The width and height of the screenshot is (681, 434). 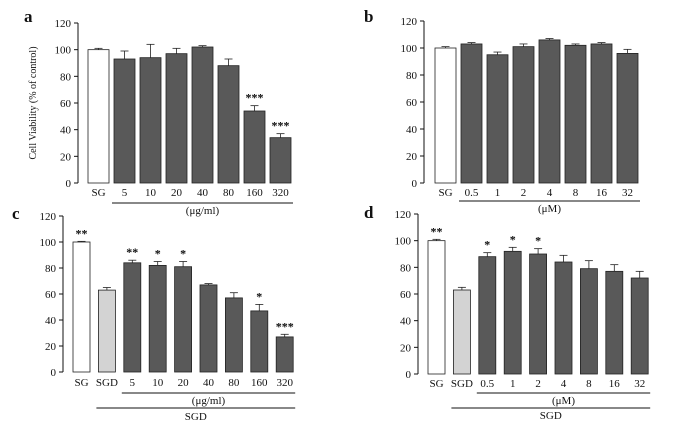 What do you see at coordinates (177, 193) in the screenshot?
I see `x-category-label: 20` at bounding box center [177, 193].